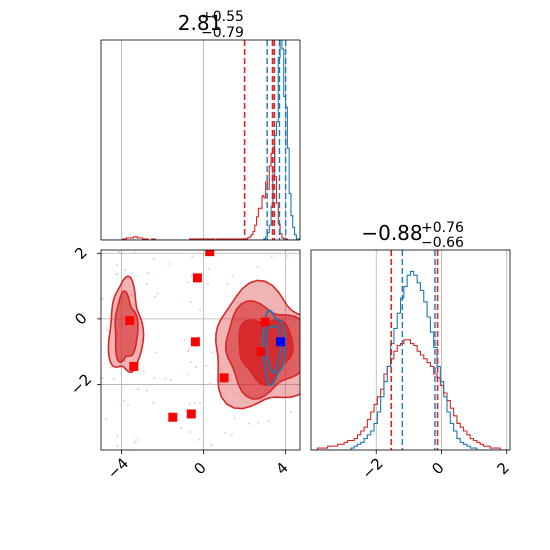 The width and height of the screenshot is (550, 550). Describe the element at coordinates (203, 342) in the screenshot. I see `joint-contours` at that location.